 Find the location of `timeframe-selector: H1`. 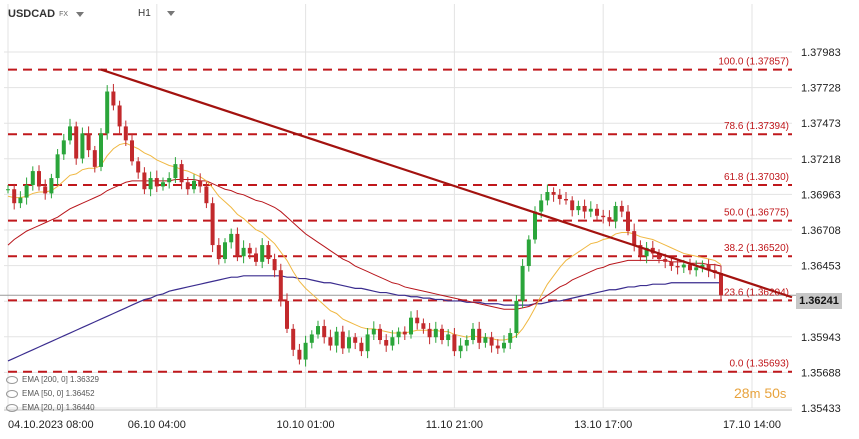

timeframe-selector: H1 is located at coordinates (156, 13).